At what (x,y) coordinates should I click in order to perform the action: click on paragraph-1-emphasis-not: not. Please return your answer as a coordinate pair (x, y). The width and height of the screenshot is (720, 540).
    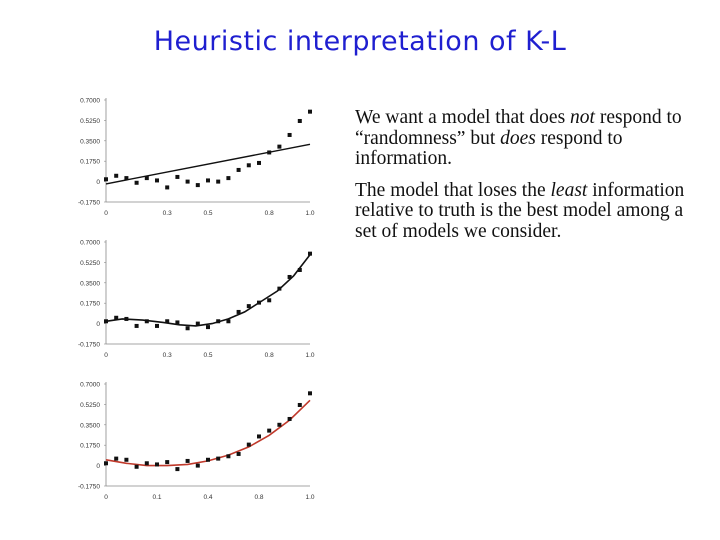
    Looking at the image, I should click on (582, 117).